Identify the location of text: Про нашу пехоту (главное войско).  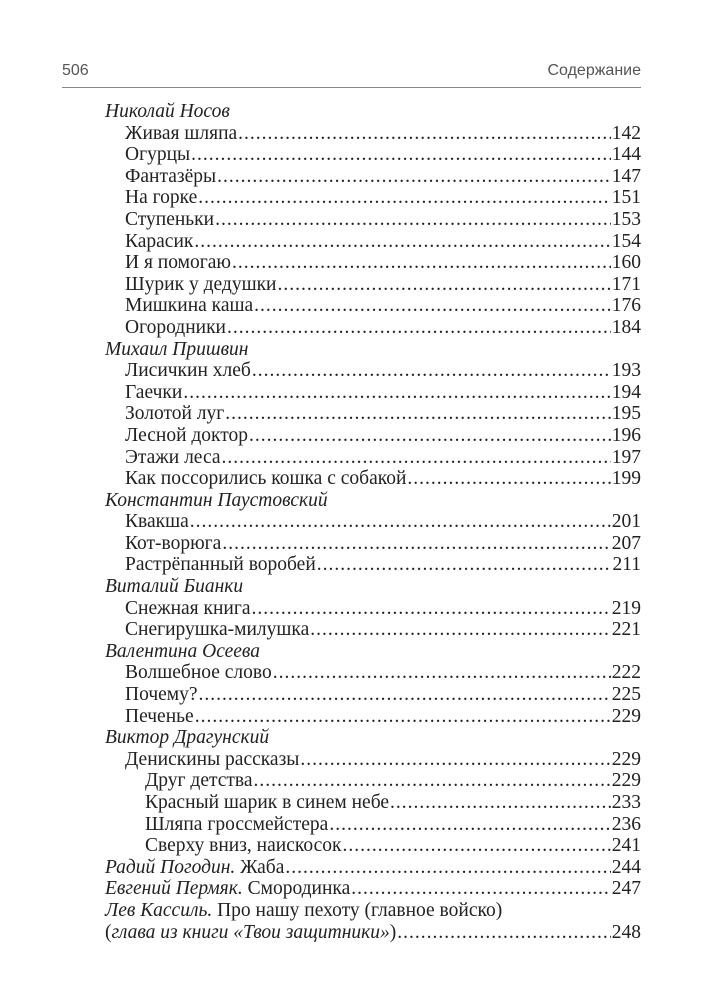
(357, 910).